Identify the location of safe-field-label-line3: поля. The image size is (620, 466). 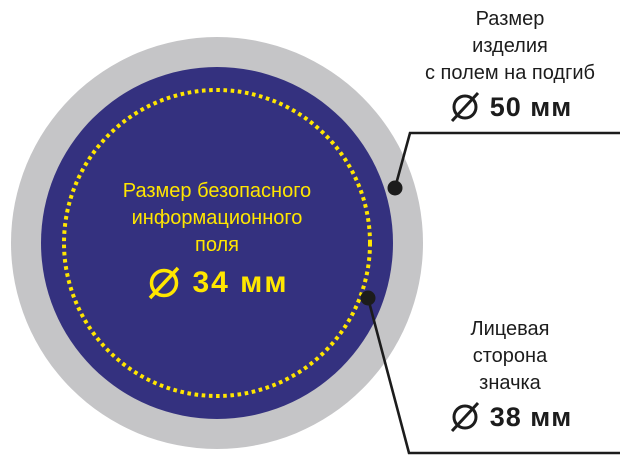
(216, 245).